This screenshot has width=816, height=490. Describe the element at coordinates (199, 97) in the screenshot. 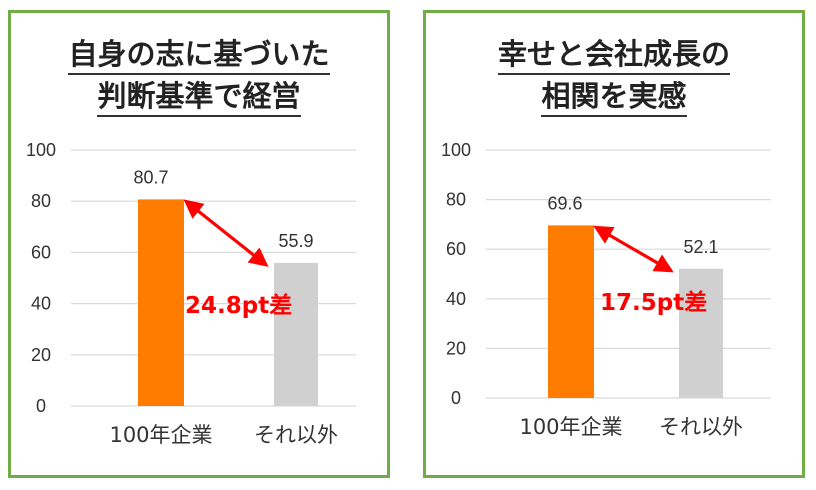

I see `chart-title-line-2: 判断基準で経営` at that location.